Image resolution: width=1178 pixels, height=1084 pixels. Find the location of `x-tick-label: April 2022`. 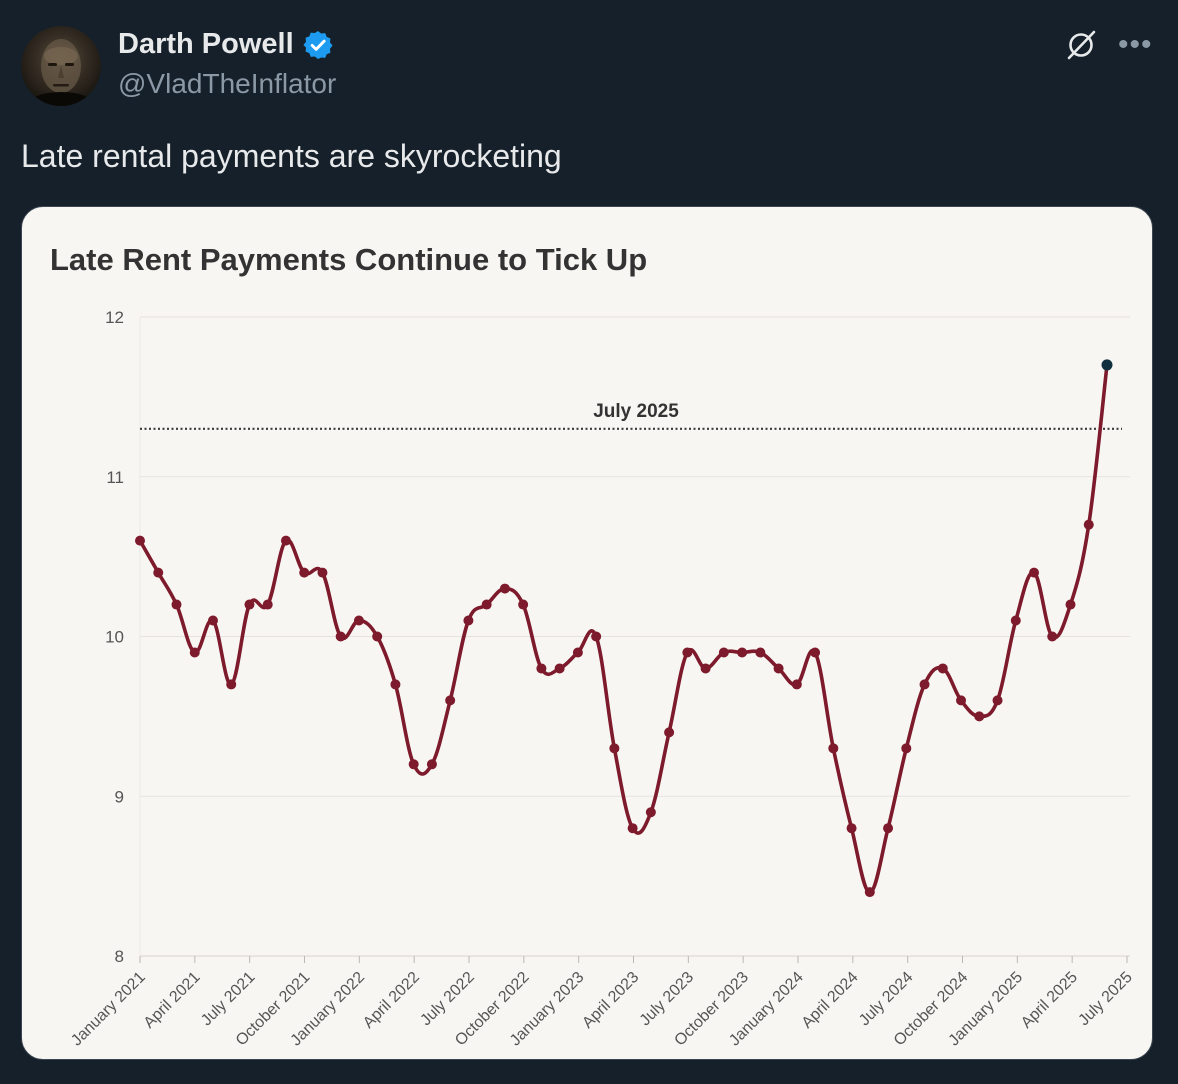

x-tick-label: April 2022 is located at coordinates (391, 1000).